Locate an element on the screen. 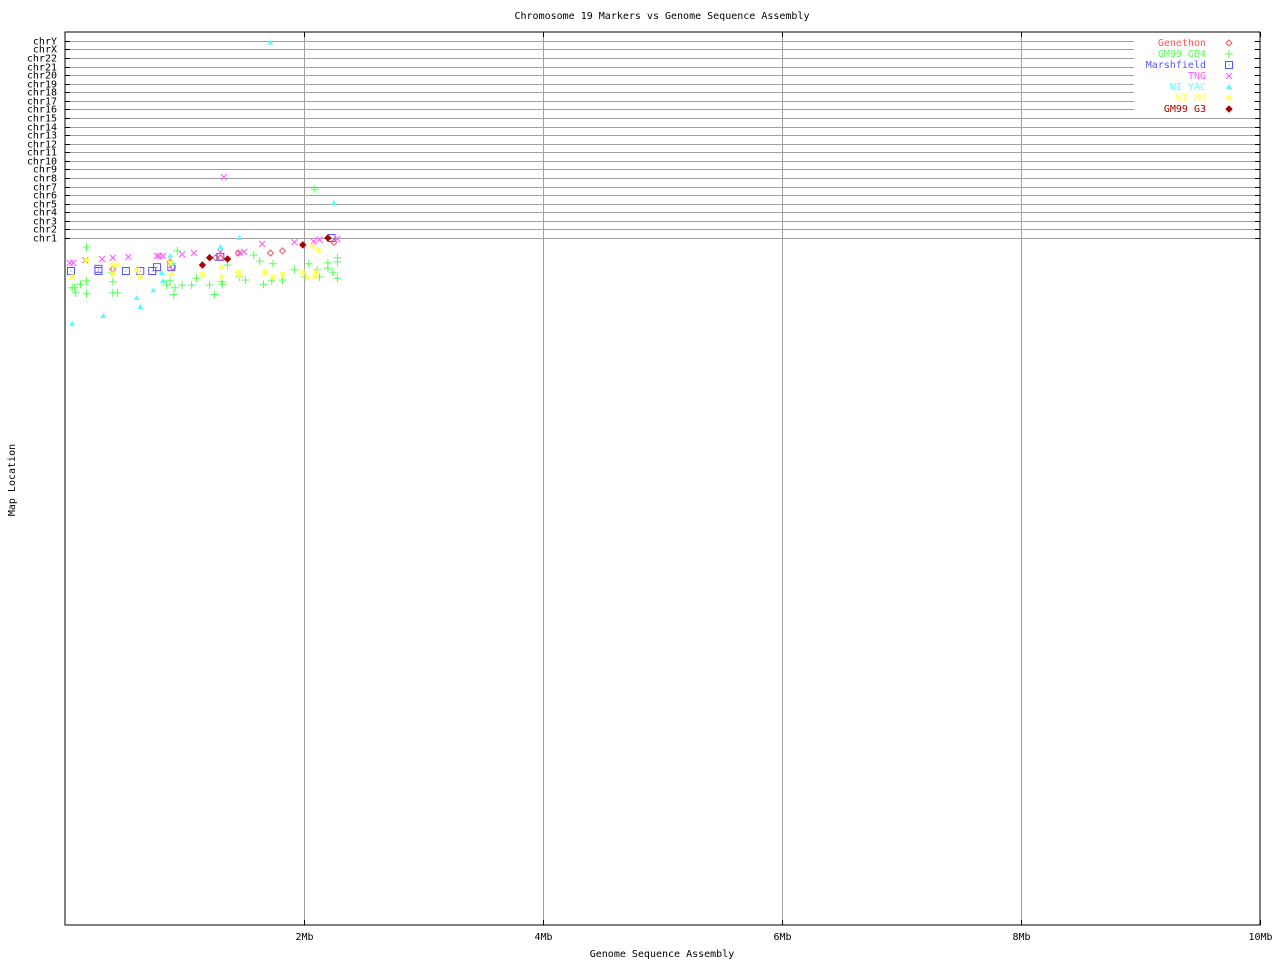  y-tick-label: chr10 is located at coordinates (42, 162).